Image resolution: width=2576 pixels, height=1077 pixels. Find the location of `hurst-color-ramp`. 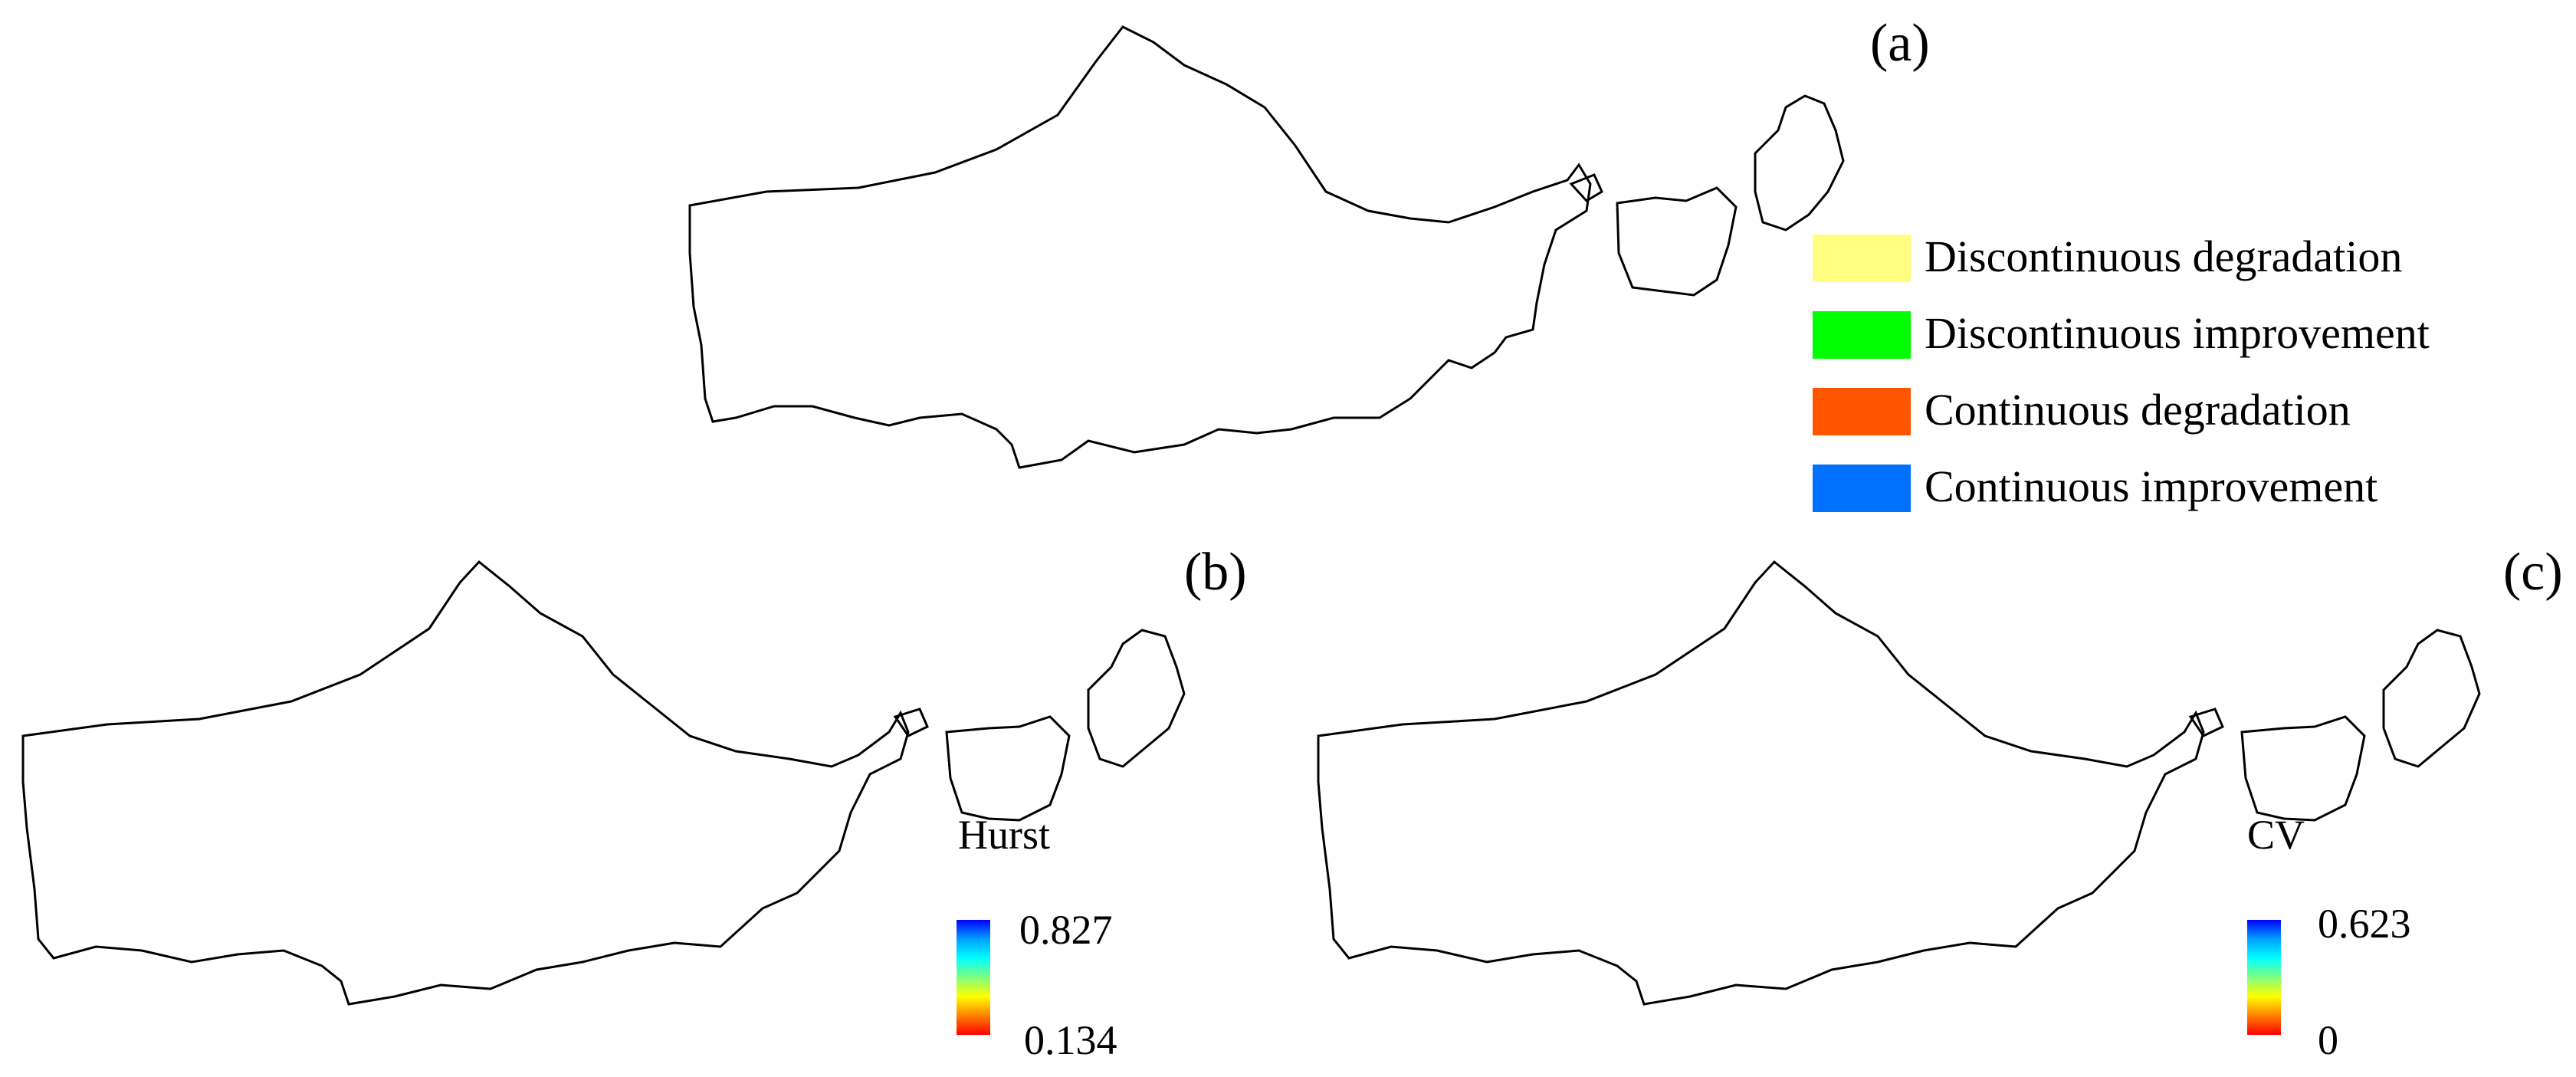

hurst-color-ramp is located at coordinates (973, 977).